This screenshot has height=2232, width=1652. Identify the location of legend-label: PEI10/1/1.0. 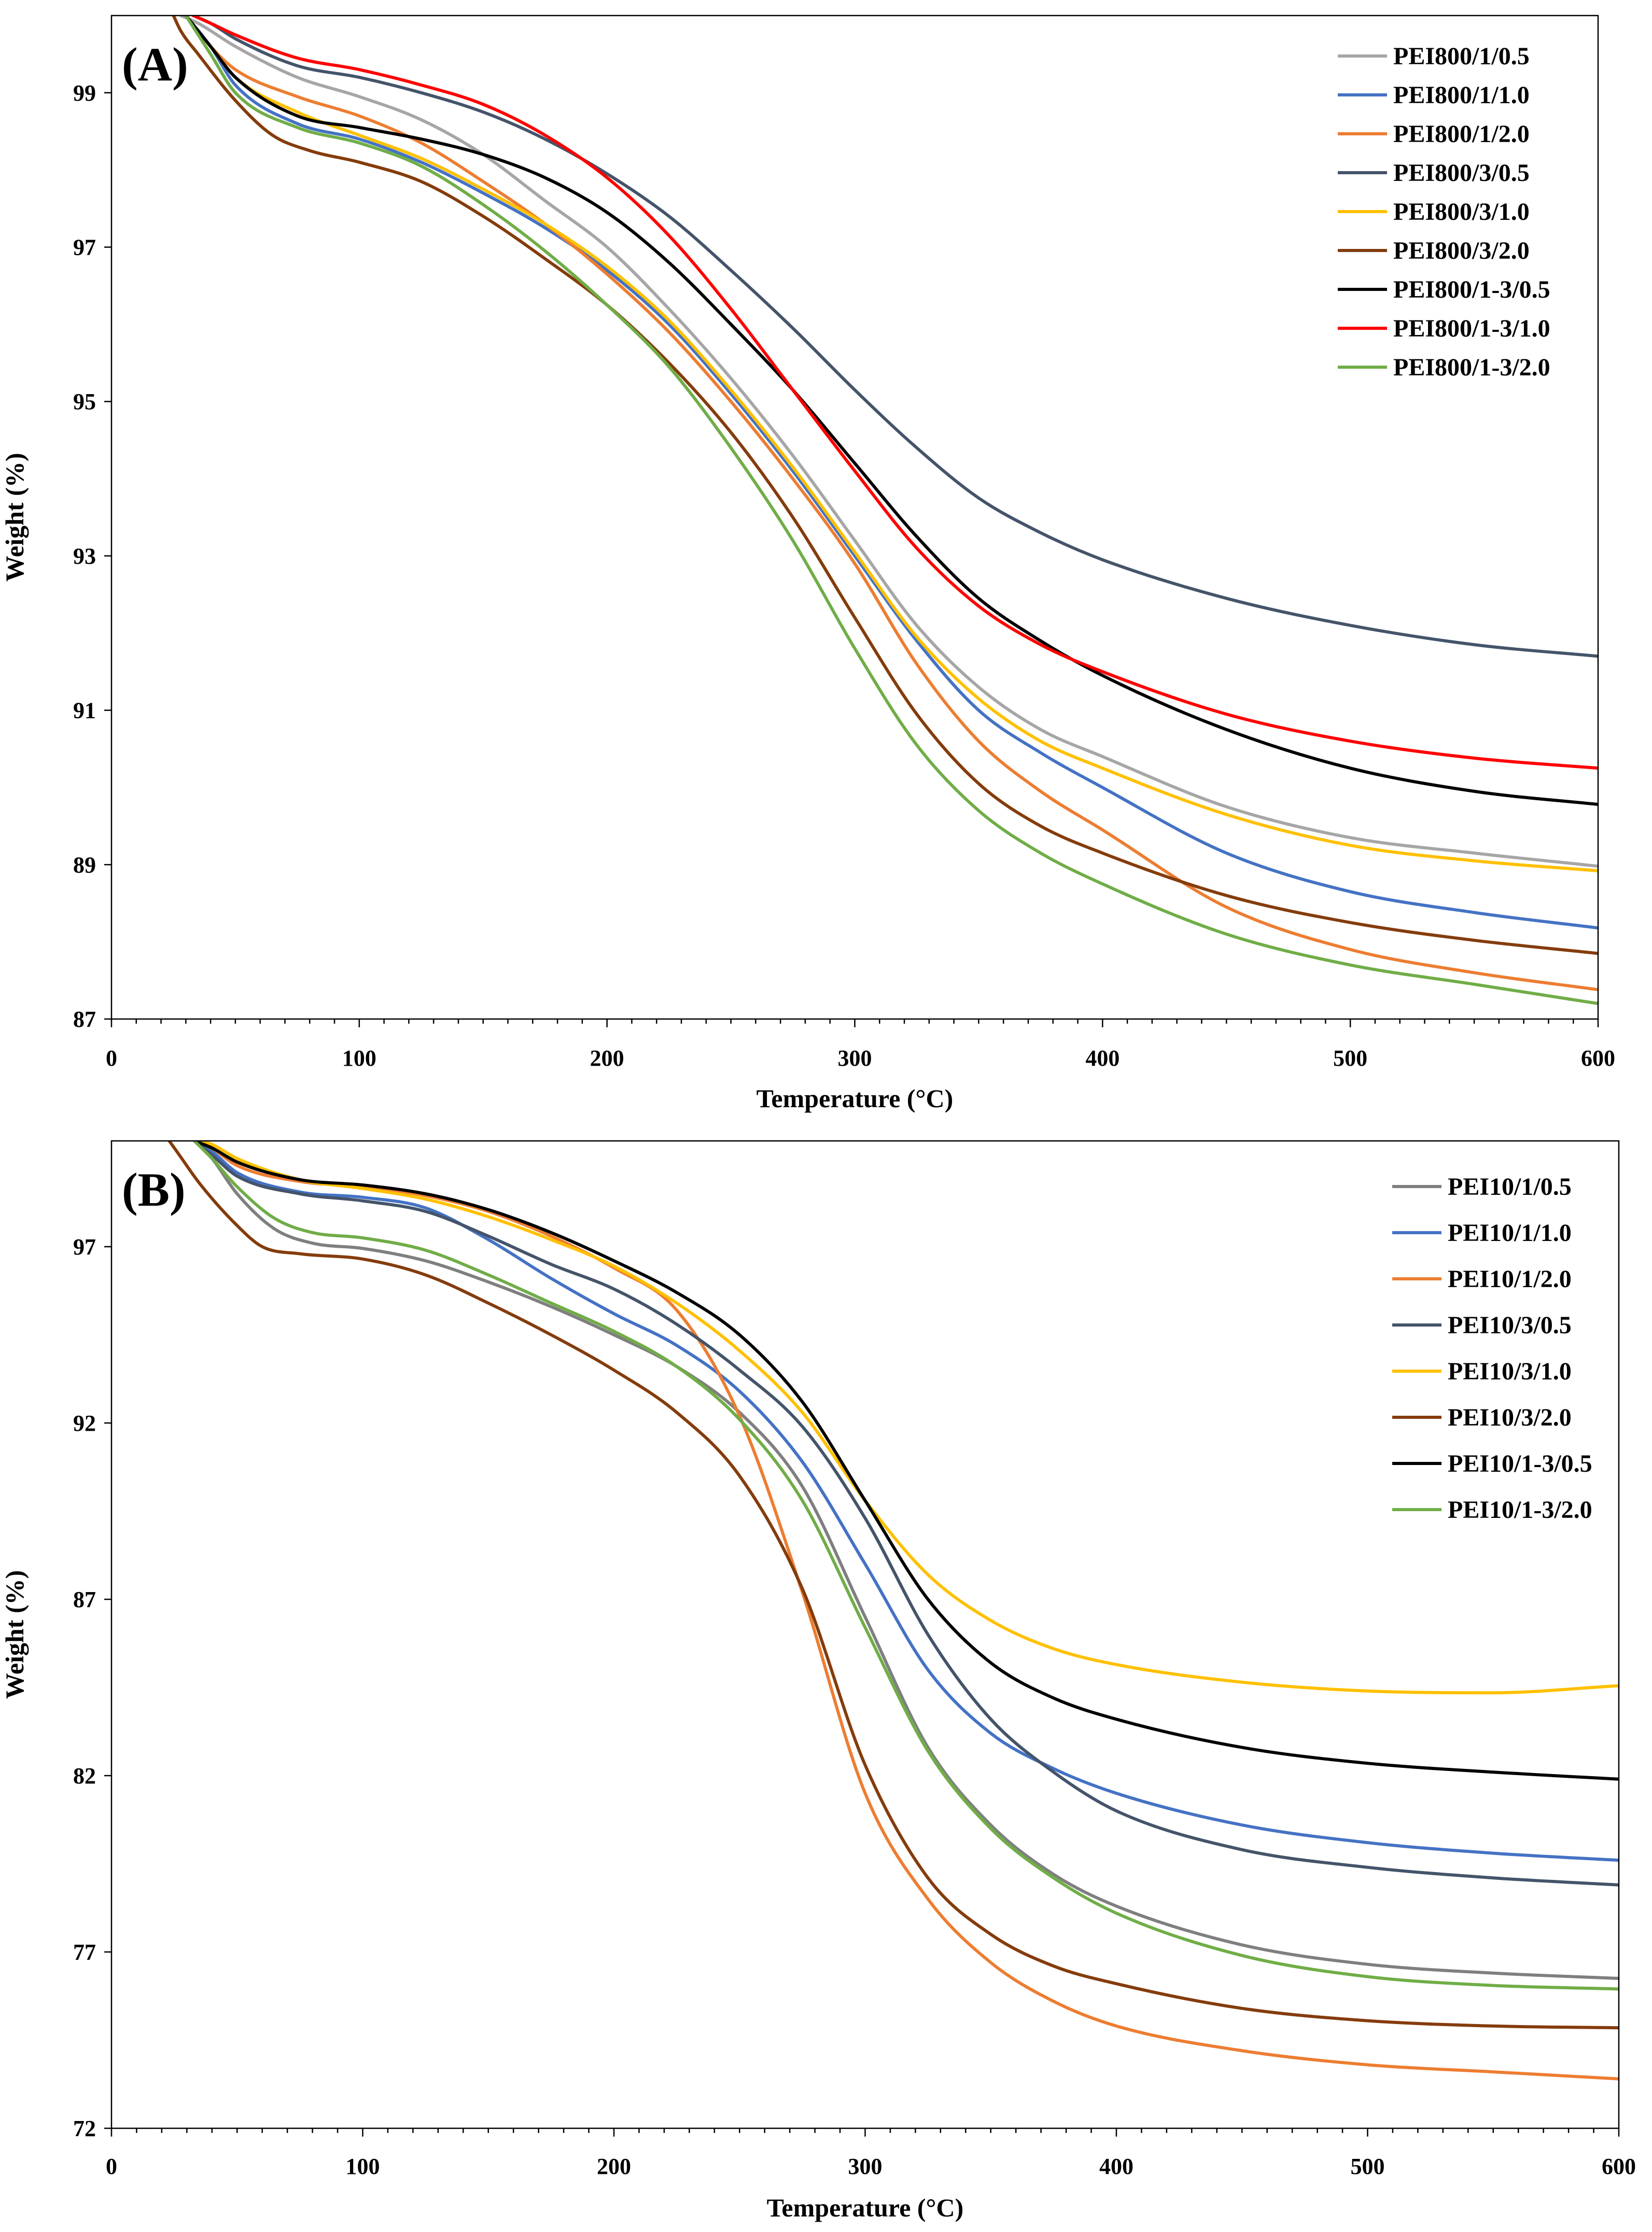
(1510, 1233).